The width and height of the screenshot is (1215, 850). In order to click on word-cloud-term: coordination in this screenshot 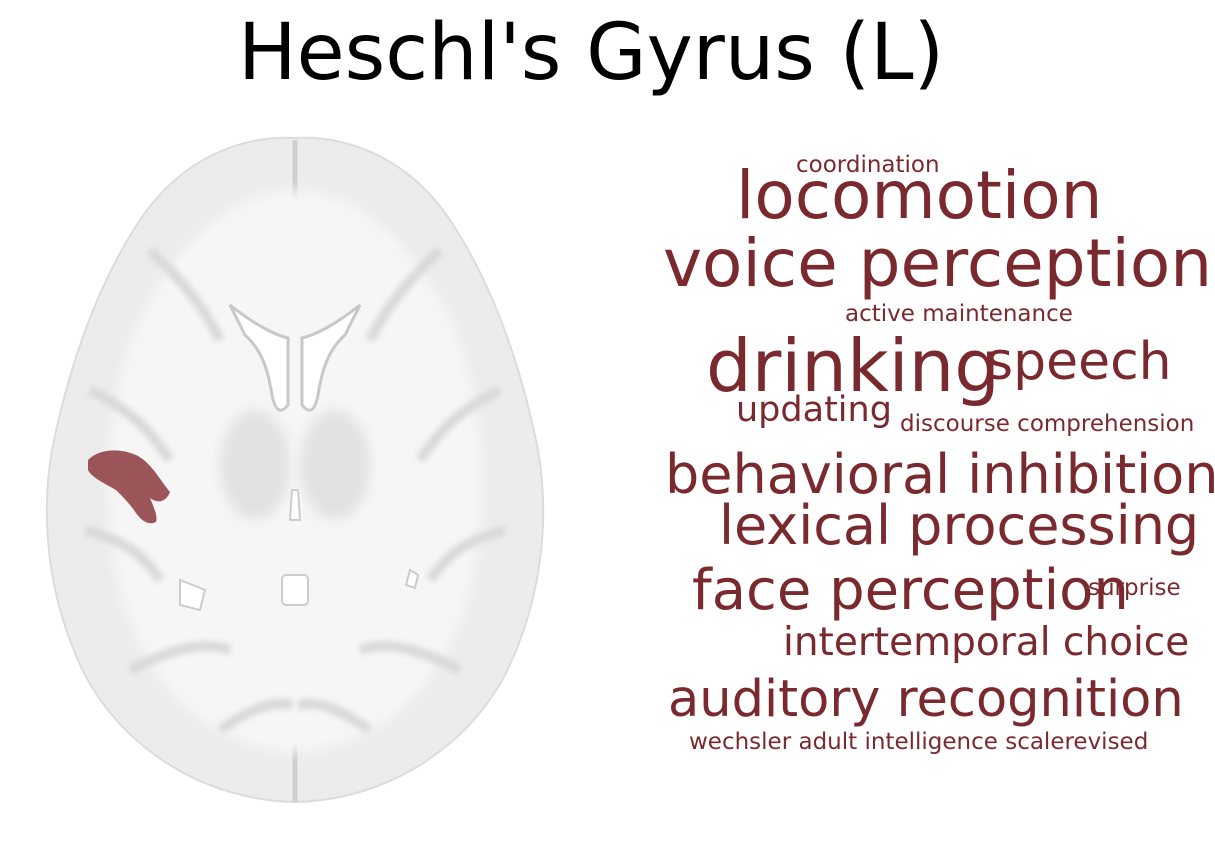, I will do `click(868, 165)`.